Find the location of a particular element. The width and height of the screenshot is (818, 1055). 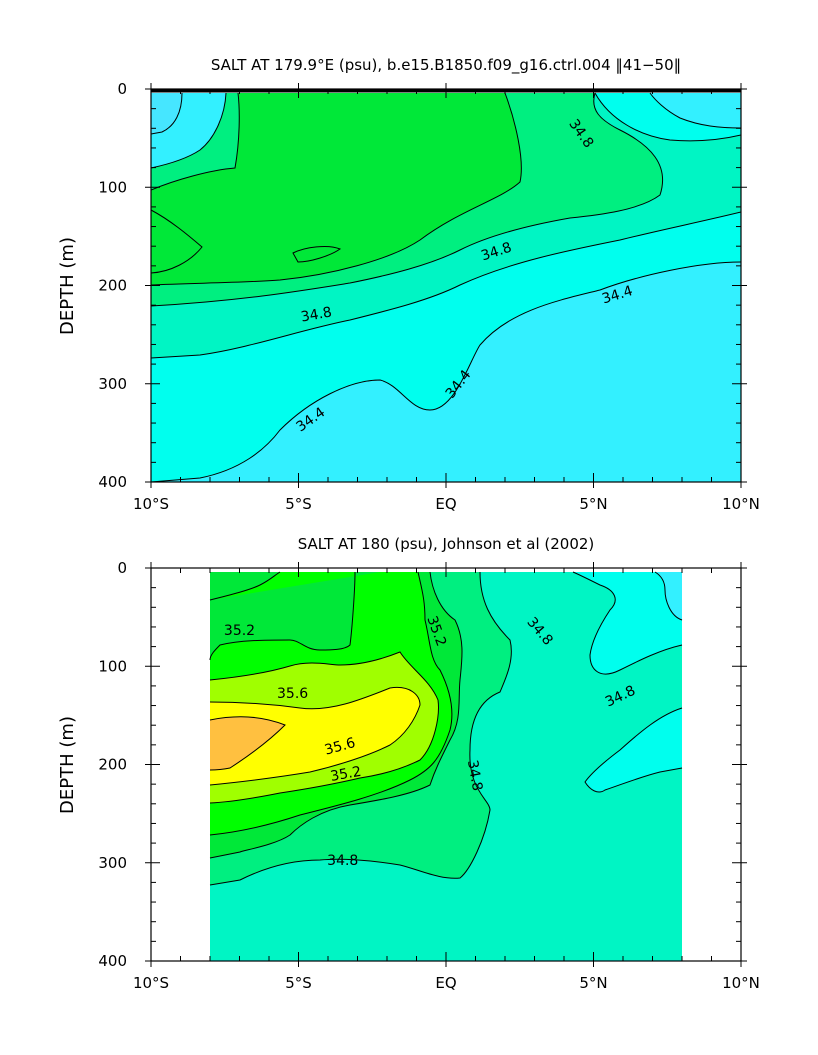

bottom-contour-35.0 is located at coordinates (336, 715).